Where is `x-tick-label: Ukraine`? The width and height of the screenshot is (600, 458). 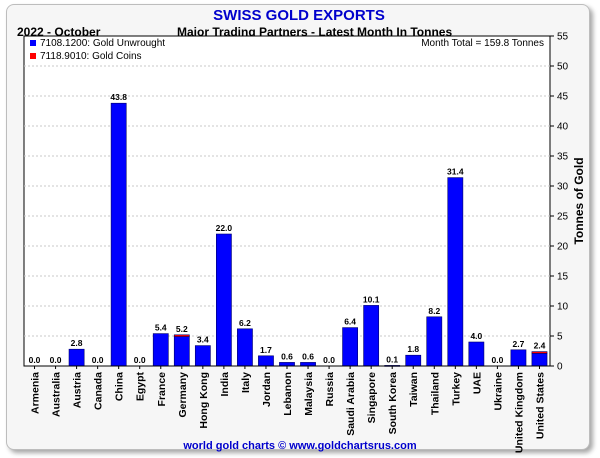
x-tick-label: Ukraine is located at coordinates (498, 391).